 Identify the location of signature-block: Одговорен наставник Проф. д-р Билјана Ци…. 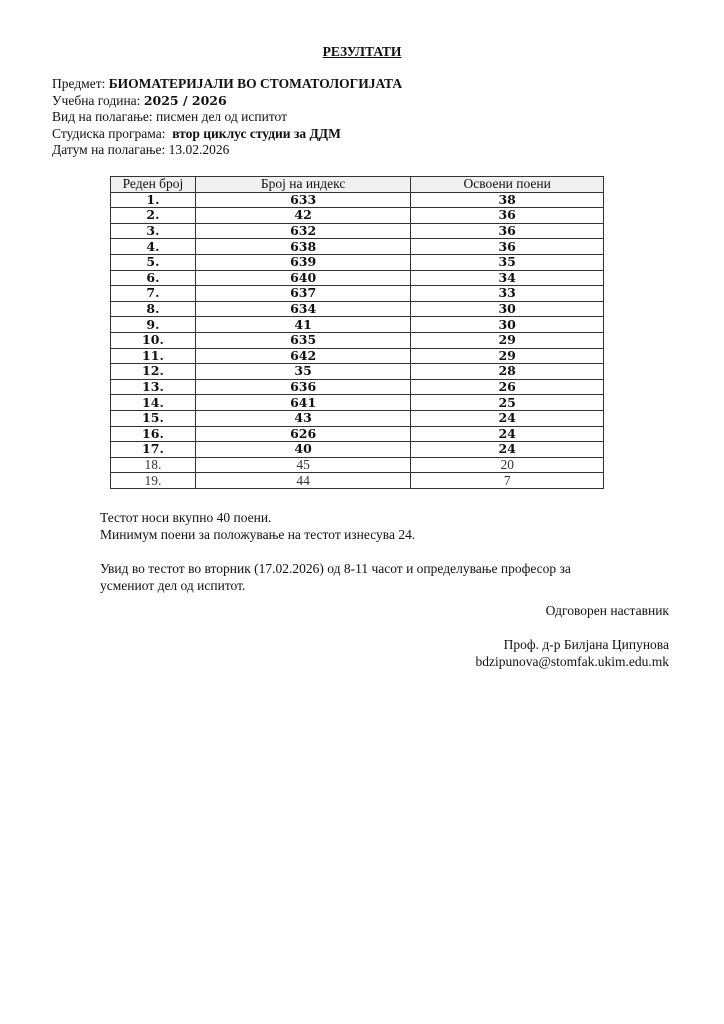
(572, 636).